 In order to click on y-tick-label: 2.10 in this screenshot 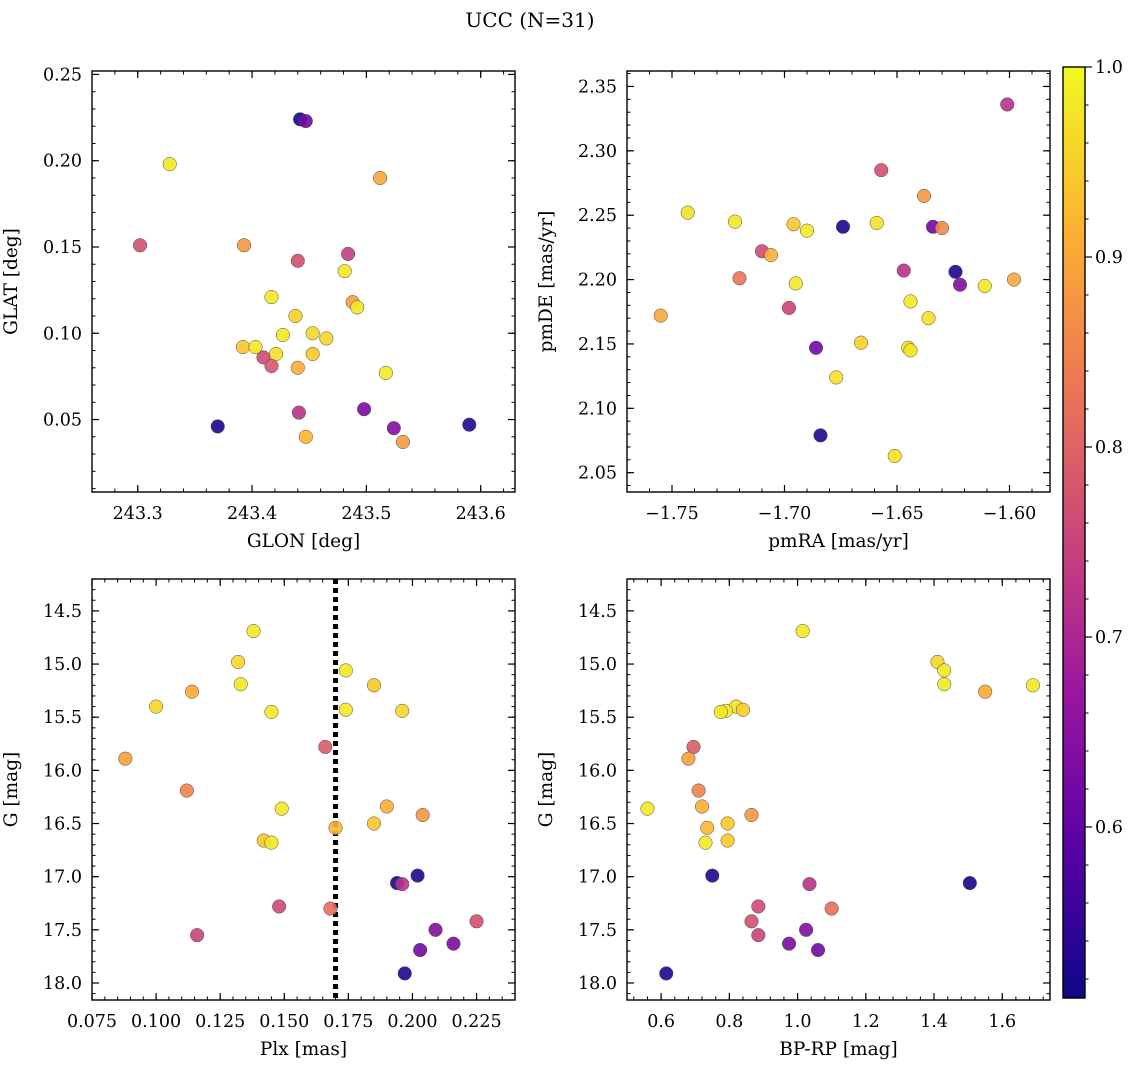, I will do `click(597, 409)`.